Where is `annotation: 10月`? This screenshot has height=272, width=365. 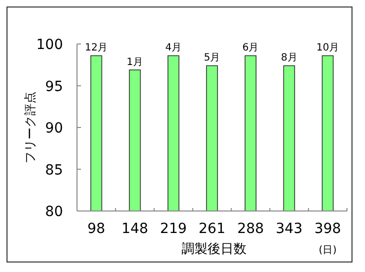
annotation: 10月 is located at coordinates (328, 48).